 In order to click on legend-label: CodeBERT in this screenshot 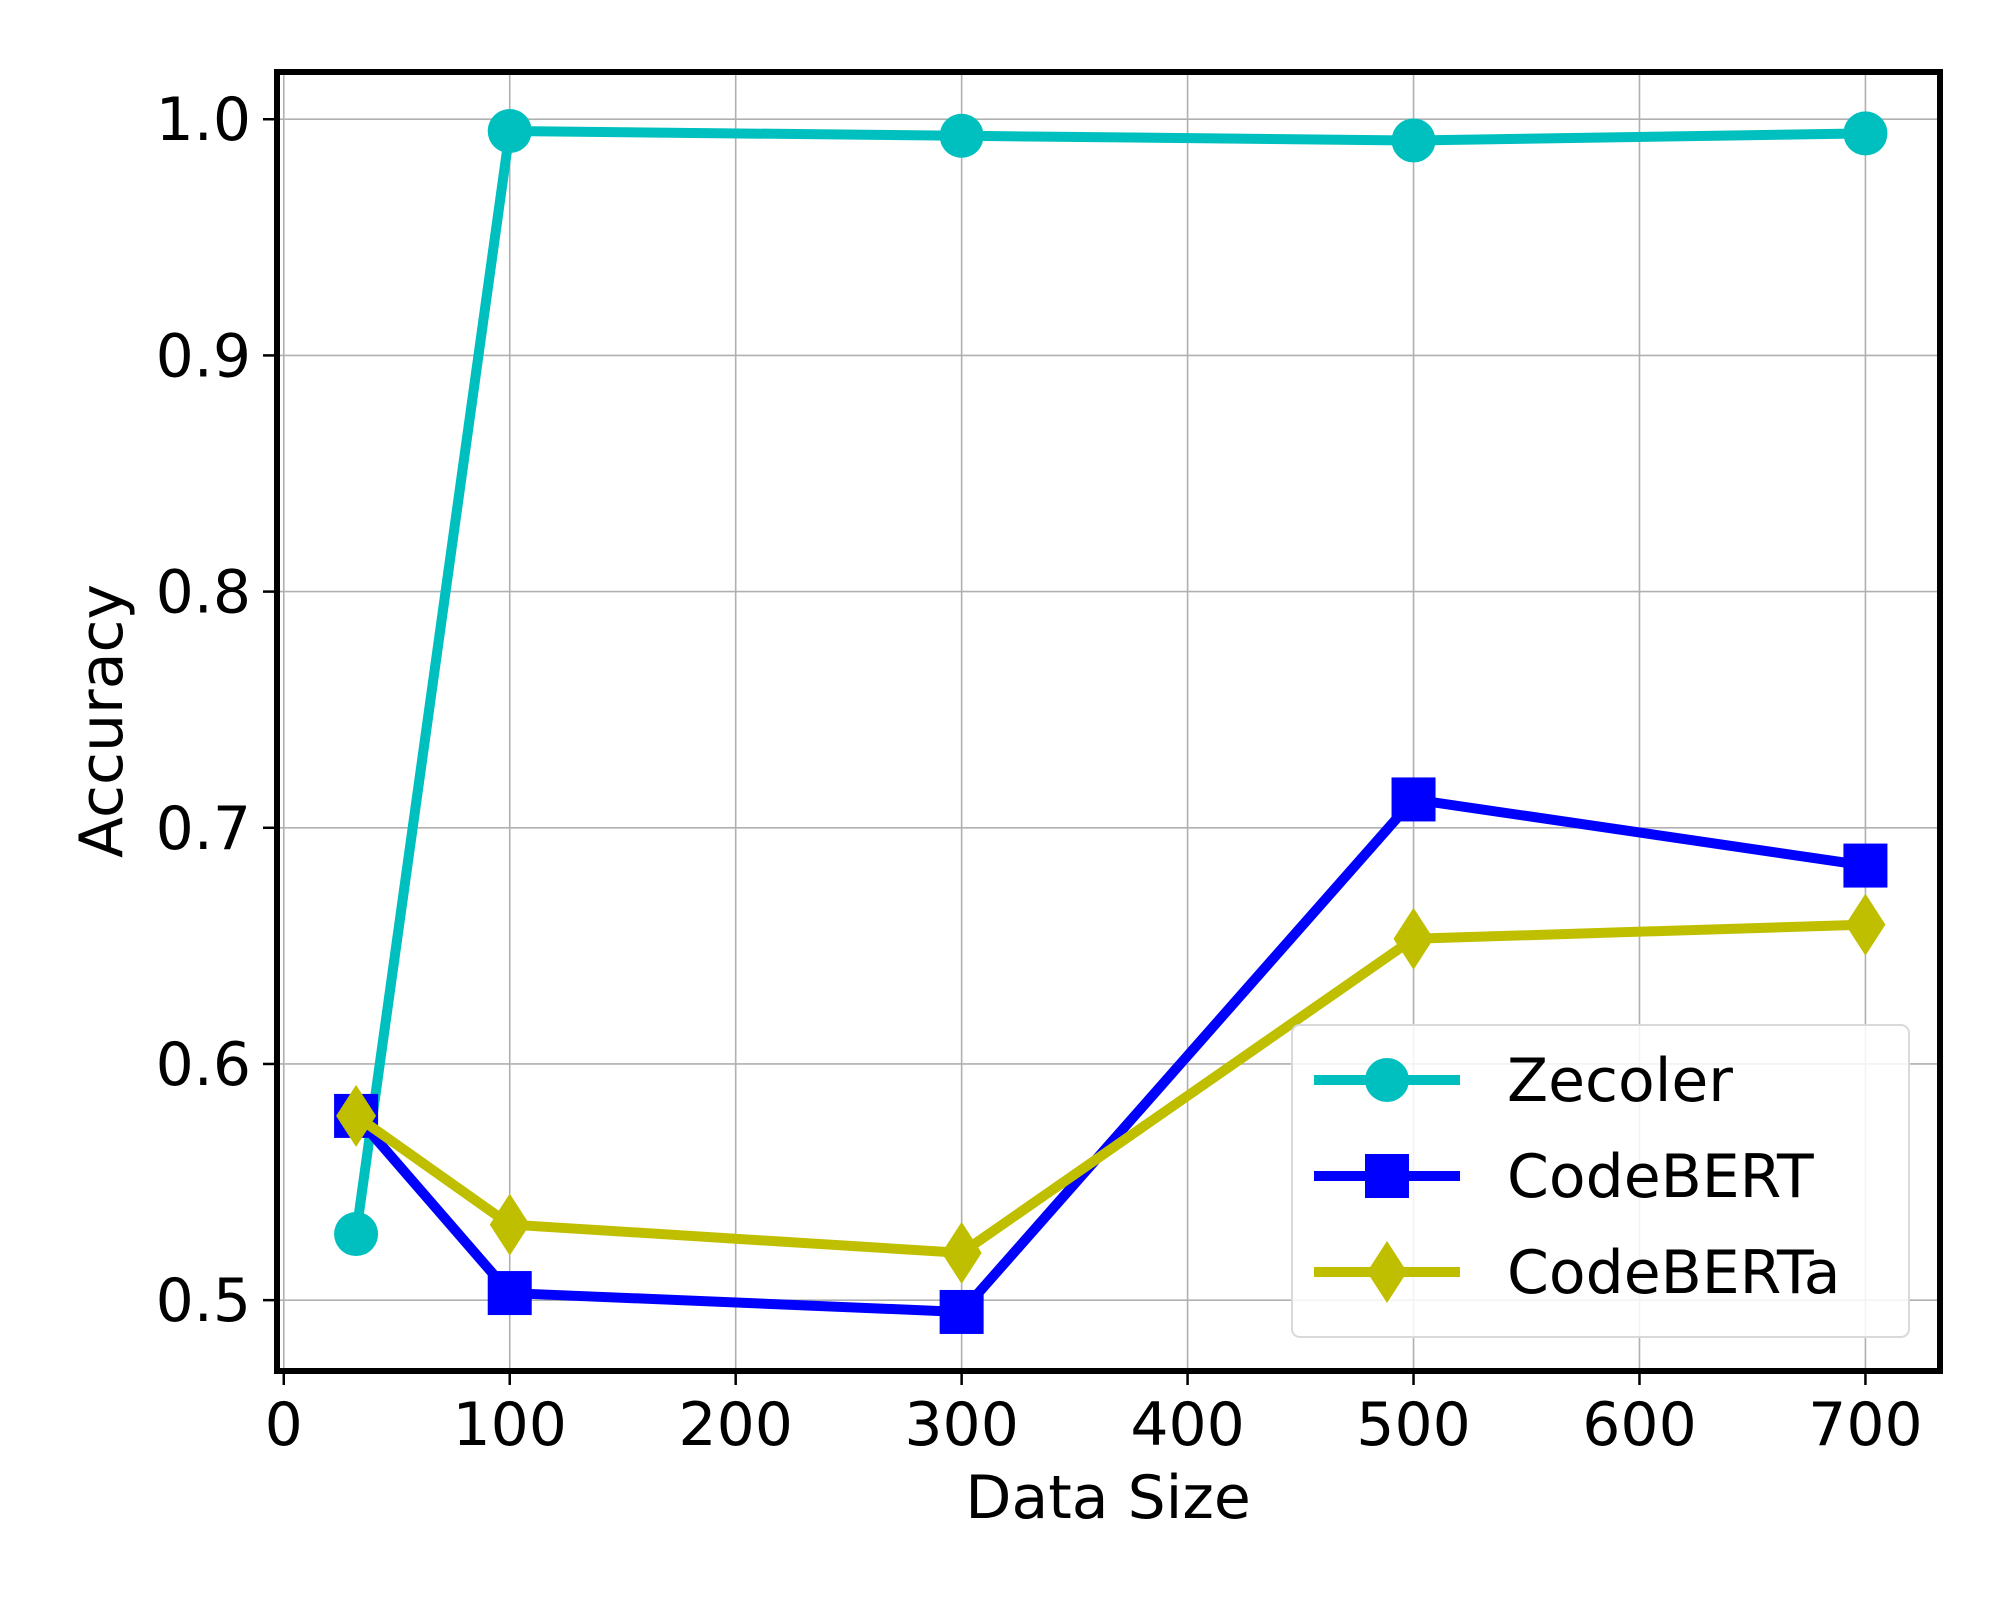, I will do `click(1660, 1177)`.